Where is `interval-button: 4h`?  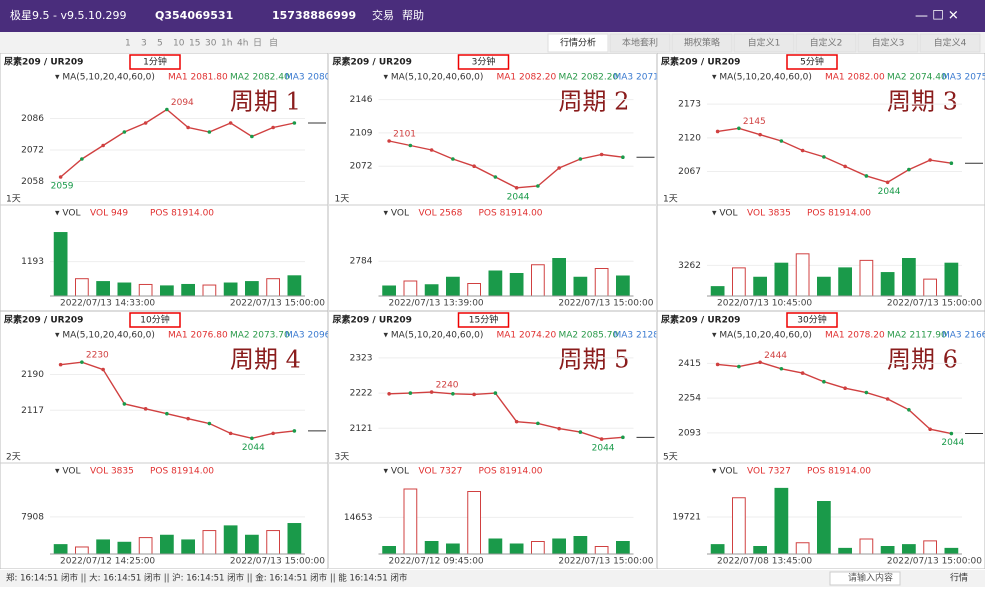 interval-button: 4h is located at coordinates (242, 44).